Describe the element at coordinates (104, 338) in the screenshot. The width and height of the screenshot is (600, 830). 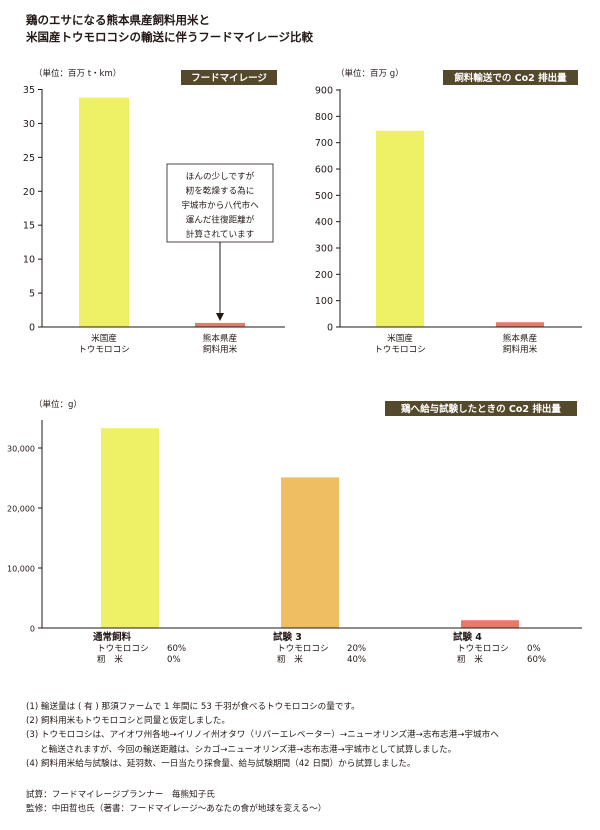
I see `chart1-category-label: 米国産` at that location.